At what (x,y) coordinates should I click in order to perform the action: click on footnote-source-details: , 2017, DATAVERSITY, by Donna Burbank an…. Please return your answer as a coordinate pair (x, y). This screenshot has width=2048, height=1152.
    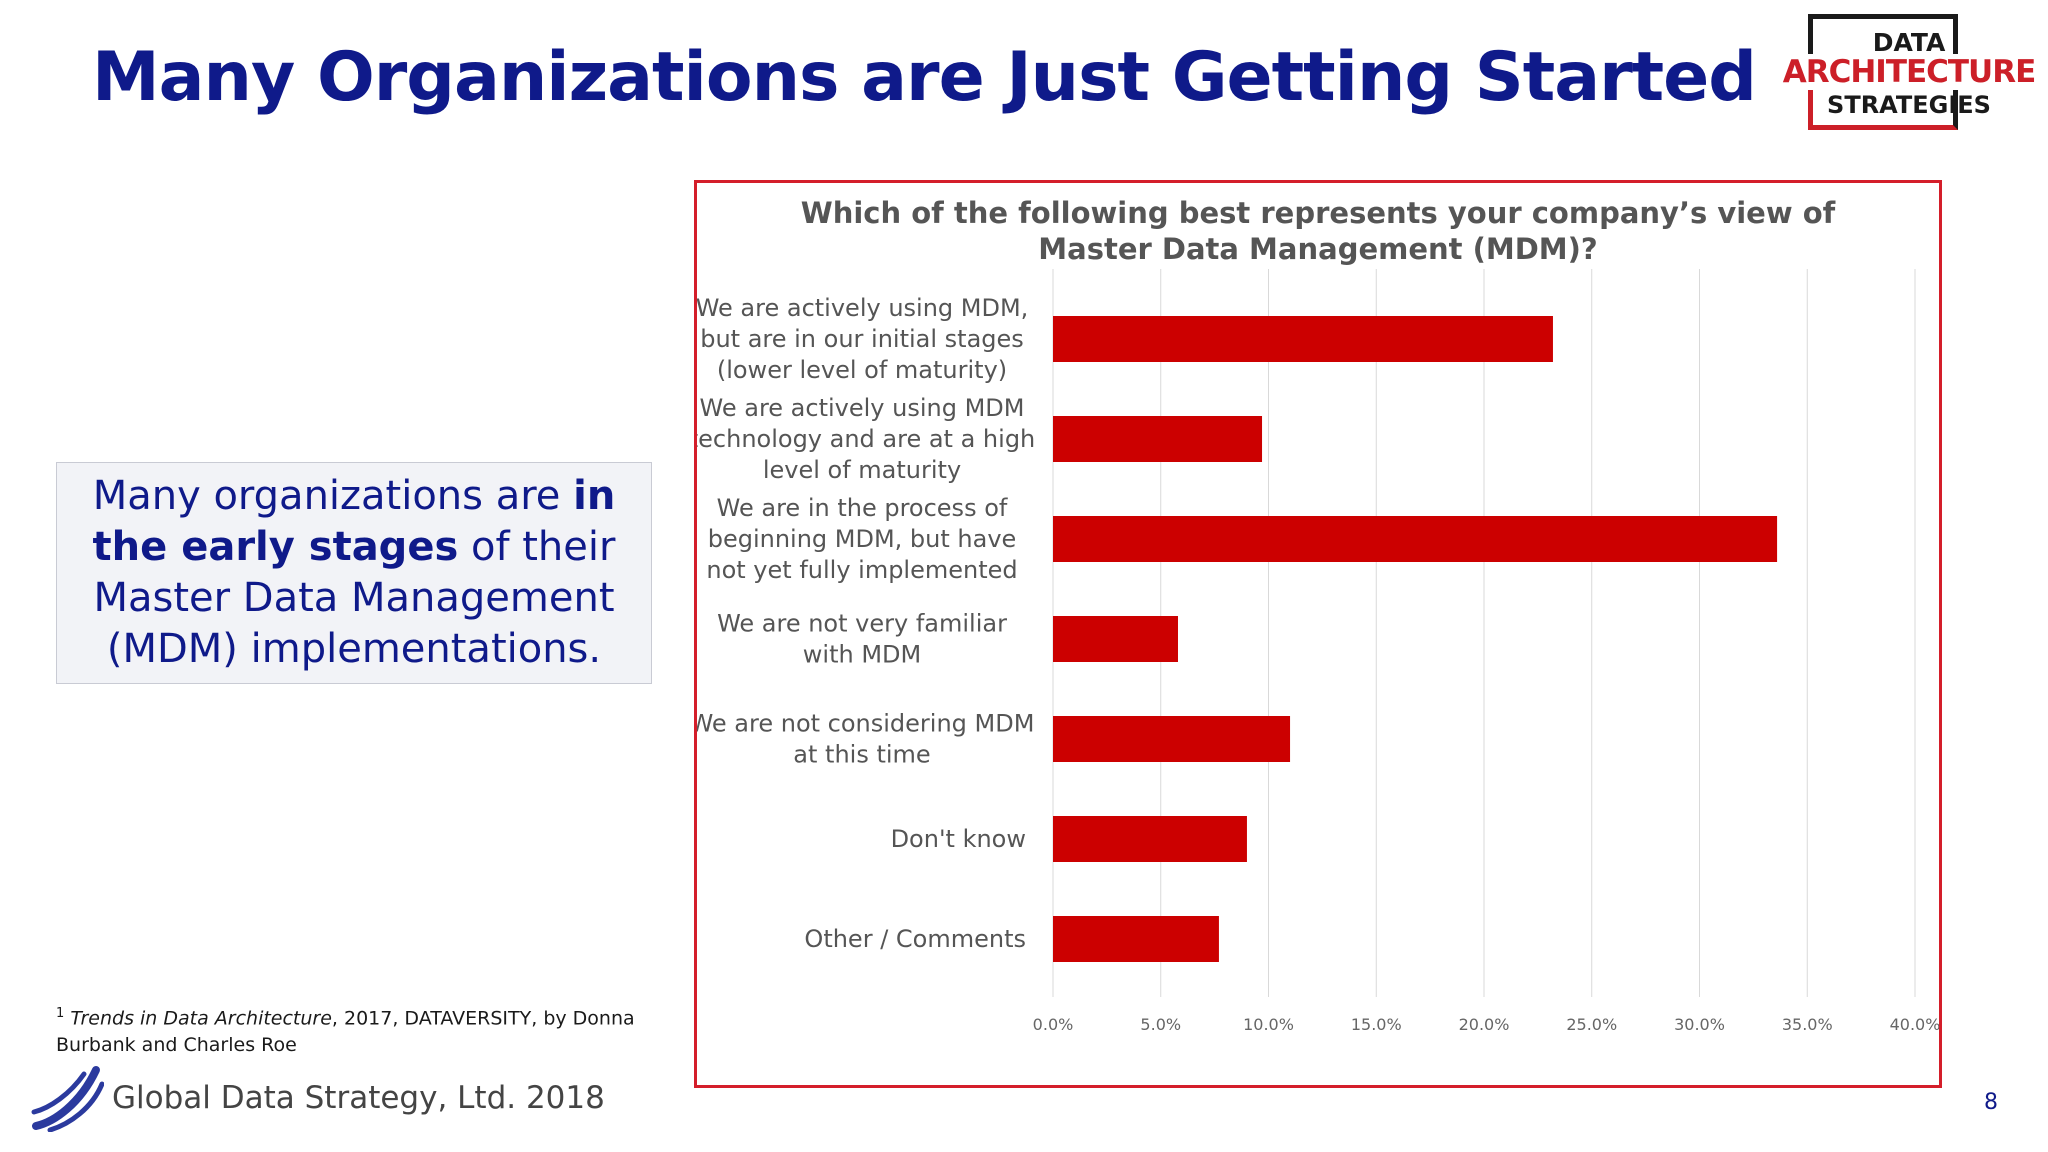
    Looking at the image, I should click on (345, 1032).